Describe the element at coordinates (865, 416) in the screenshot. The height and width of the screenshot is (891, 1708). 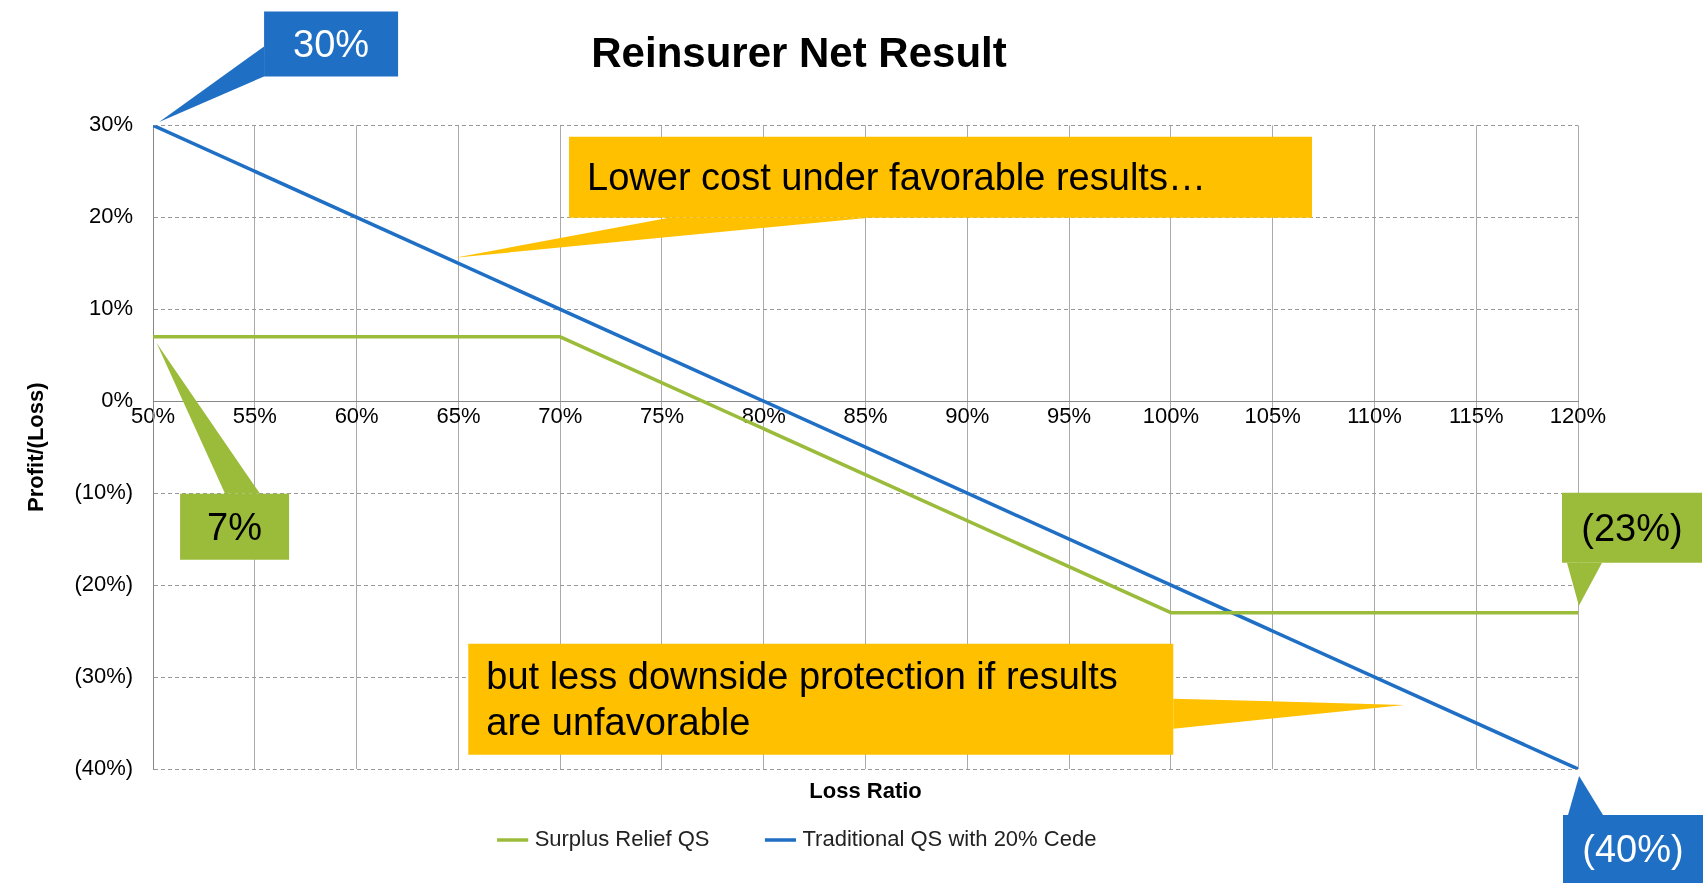
I see `x-tick-label: 85%` at that location.